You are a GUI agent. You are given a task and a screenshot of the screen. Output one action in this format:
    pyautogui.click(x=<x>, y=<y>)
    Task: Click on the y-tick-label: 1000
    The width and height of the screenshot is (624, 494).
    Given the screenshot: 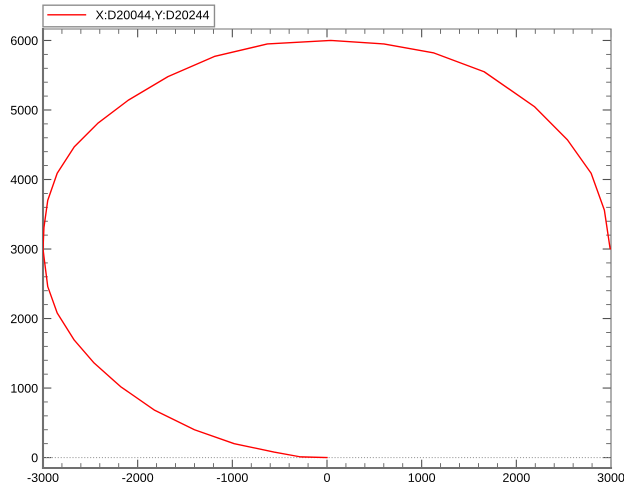 What is the action you would take?
    pyautogui.click(x=24, y=388)
    